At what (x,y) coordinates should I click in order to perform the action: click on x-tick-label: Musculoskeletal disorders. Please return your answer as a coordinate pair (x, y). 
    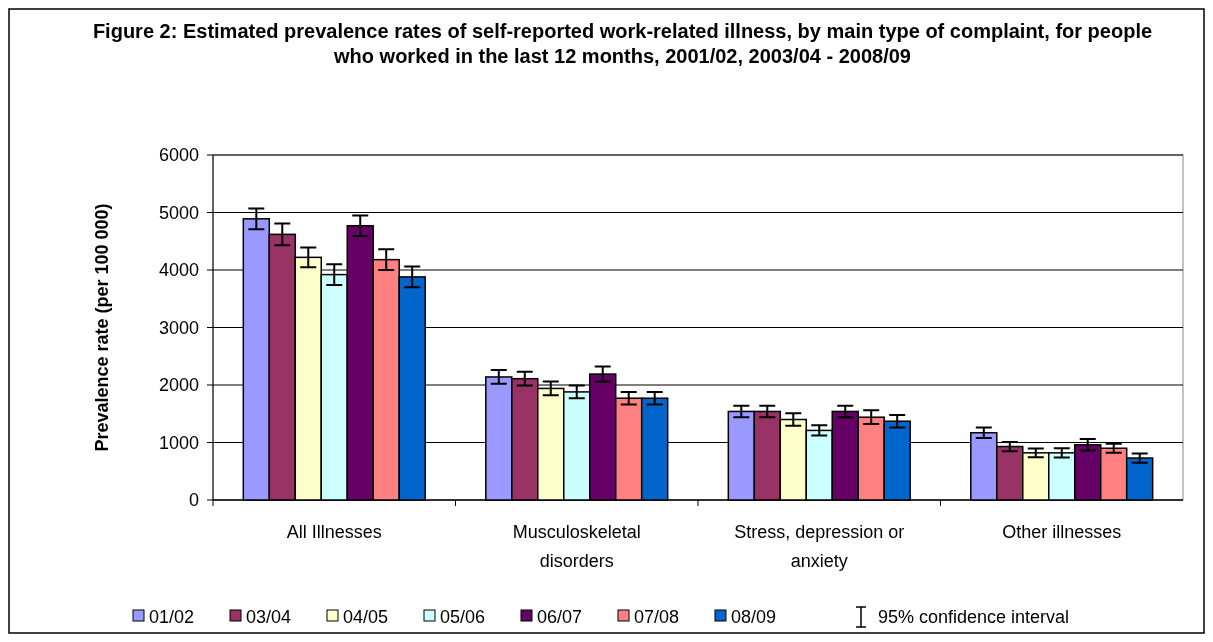
    Looking at the image, I should click on (576, 546).